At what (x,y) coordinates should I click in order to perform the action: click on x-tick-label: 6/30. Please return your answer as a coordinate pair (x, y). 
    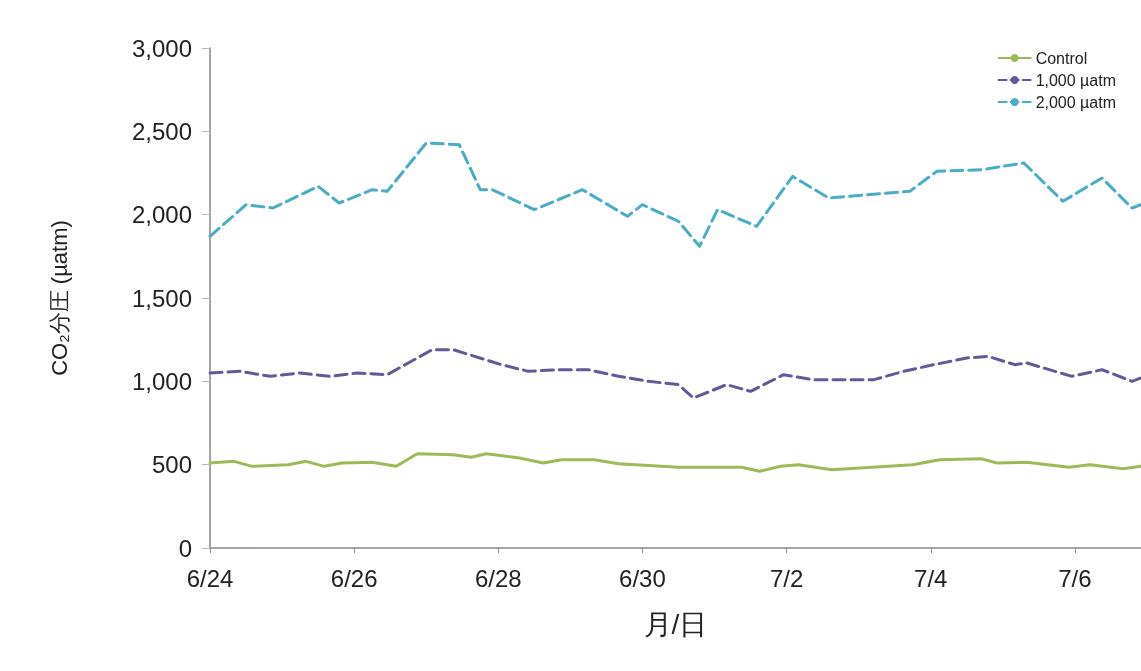
    Looking at the image, I should click on (642, 578).